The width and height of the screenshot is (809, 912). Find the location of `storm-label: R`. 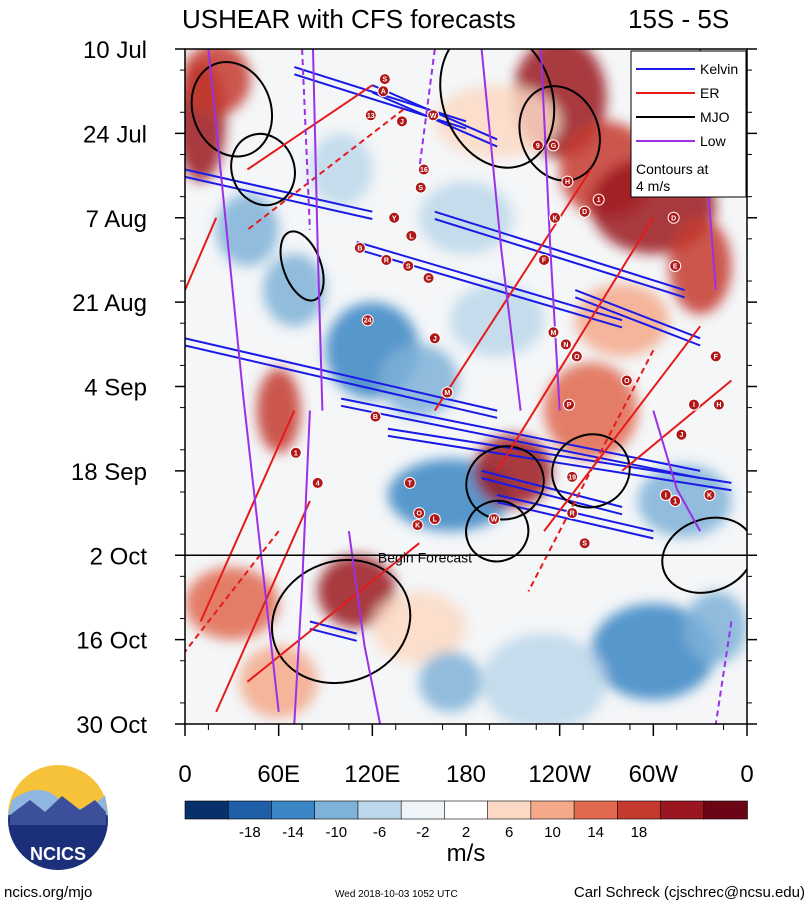

storm-label: R is located at coordinates (386, 260).